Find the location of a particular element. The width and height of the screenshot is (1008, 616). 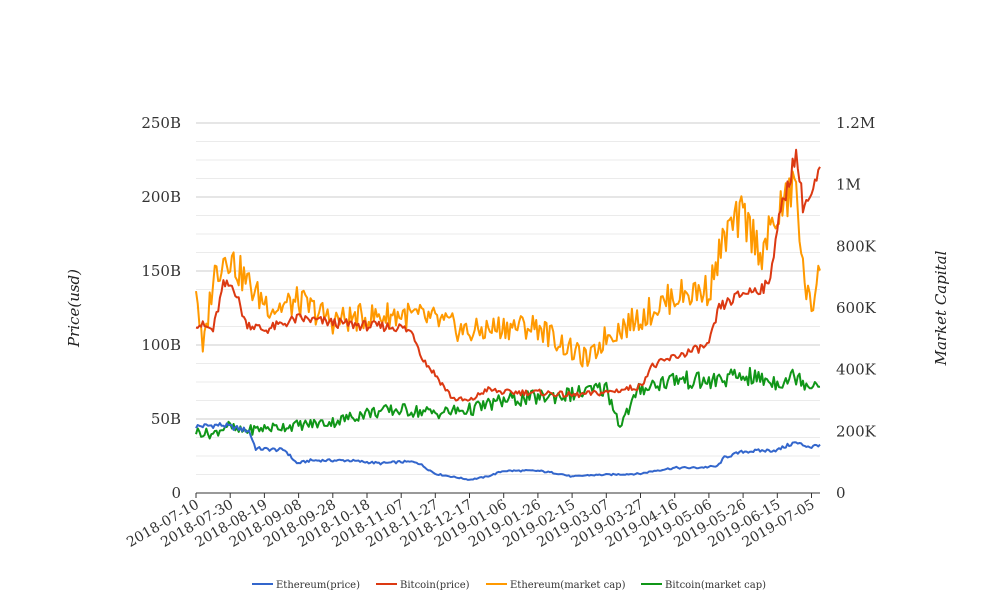

legend-label: Bitcoin(market cap) is located at coordinates (715, 585).